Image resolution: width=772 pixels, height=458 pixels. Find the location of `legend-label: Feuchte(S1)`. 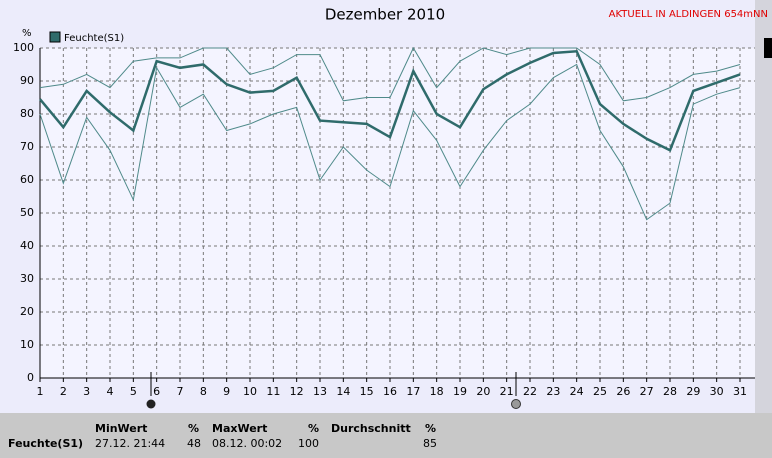

legend-label: Feuchte(S1) is located at coordinates (94, 38).